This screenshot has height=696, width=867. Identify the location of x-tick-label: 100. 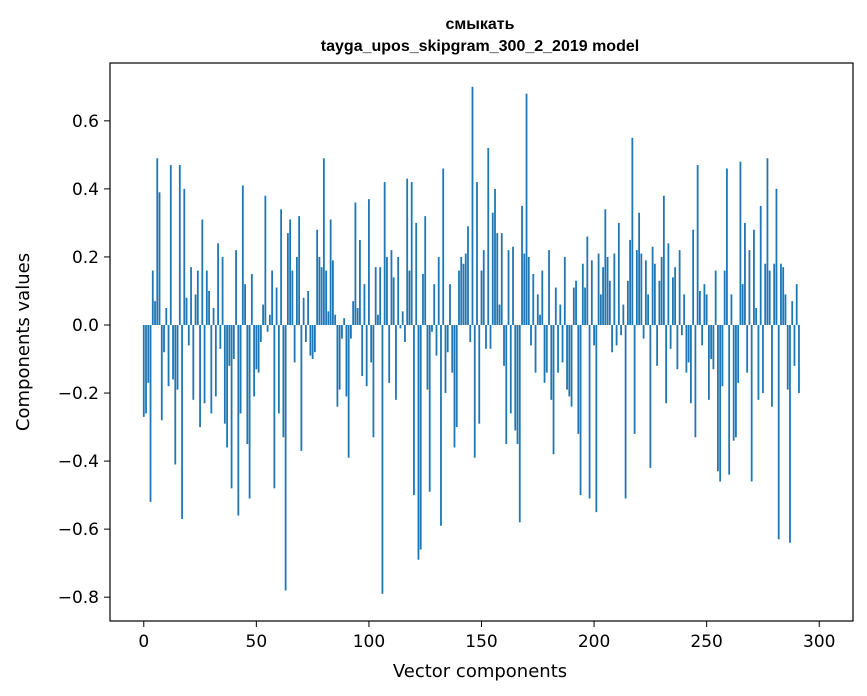
(369, 642).